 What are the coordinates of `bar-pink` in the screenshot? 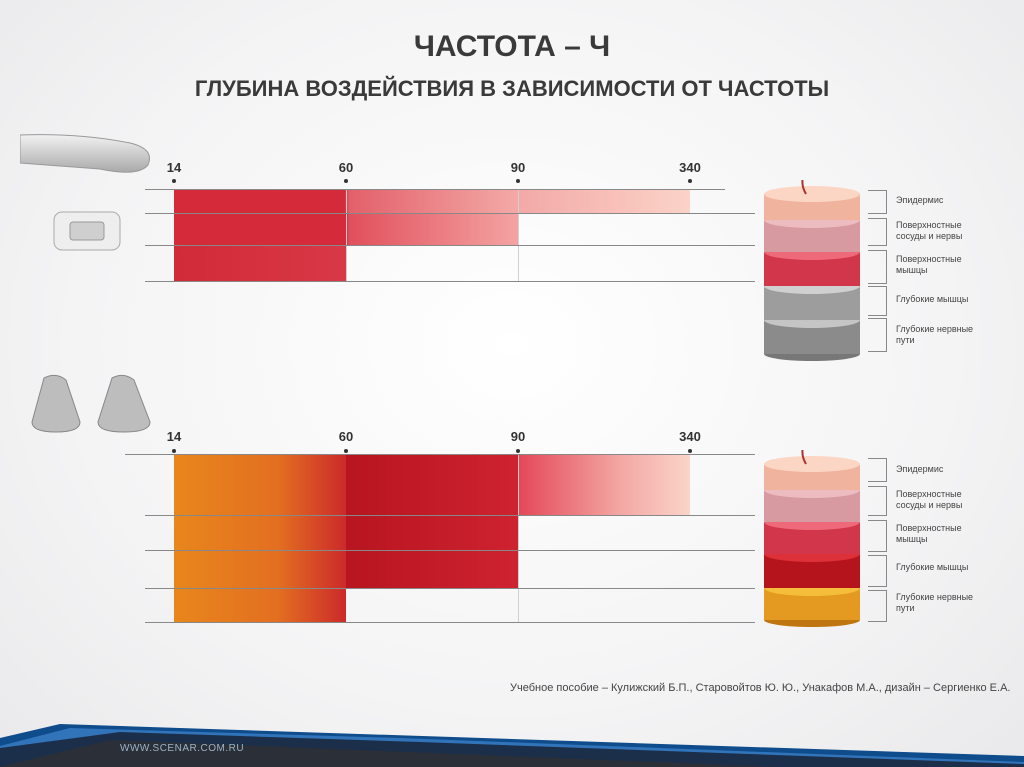 It's located at (604, 485).